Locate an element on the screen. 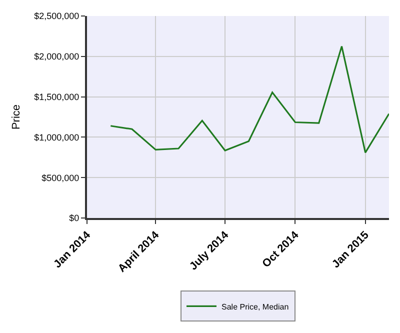 The width and height of the screenshot is (400, 333). y-tick-label: $2,500,000 is located at coordinates (57, 16).